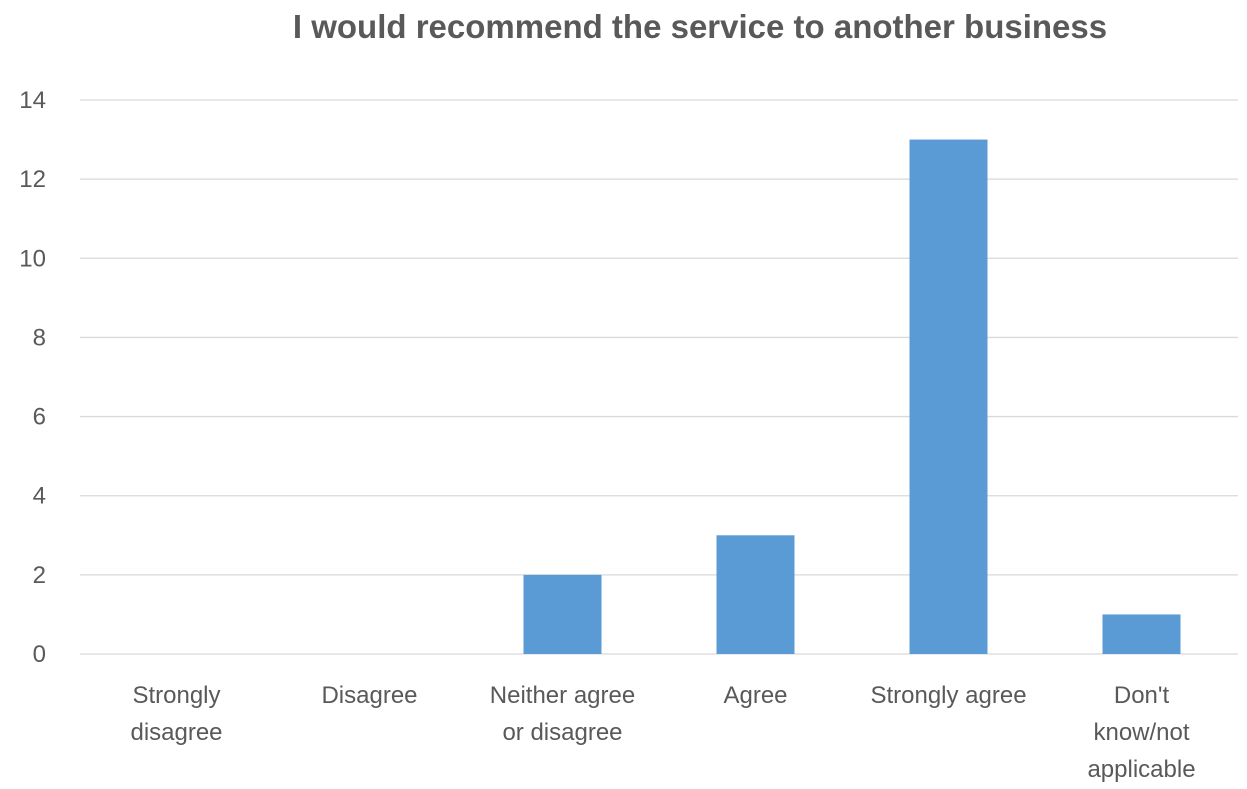 The width and height of the screenshot is (1247, 789). I want to click on y-tick-label: 0, so click(39, 654).